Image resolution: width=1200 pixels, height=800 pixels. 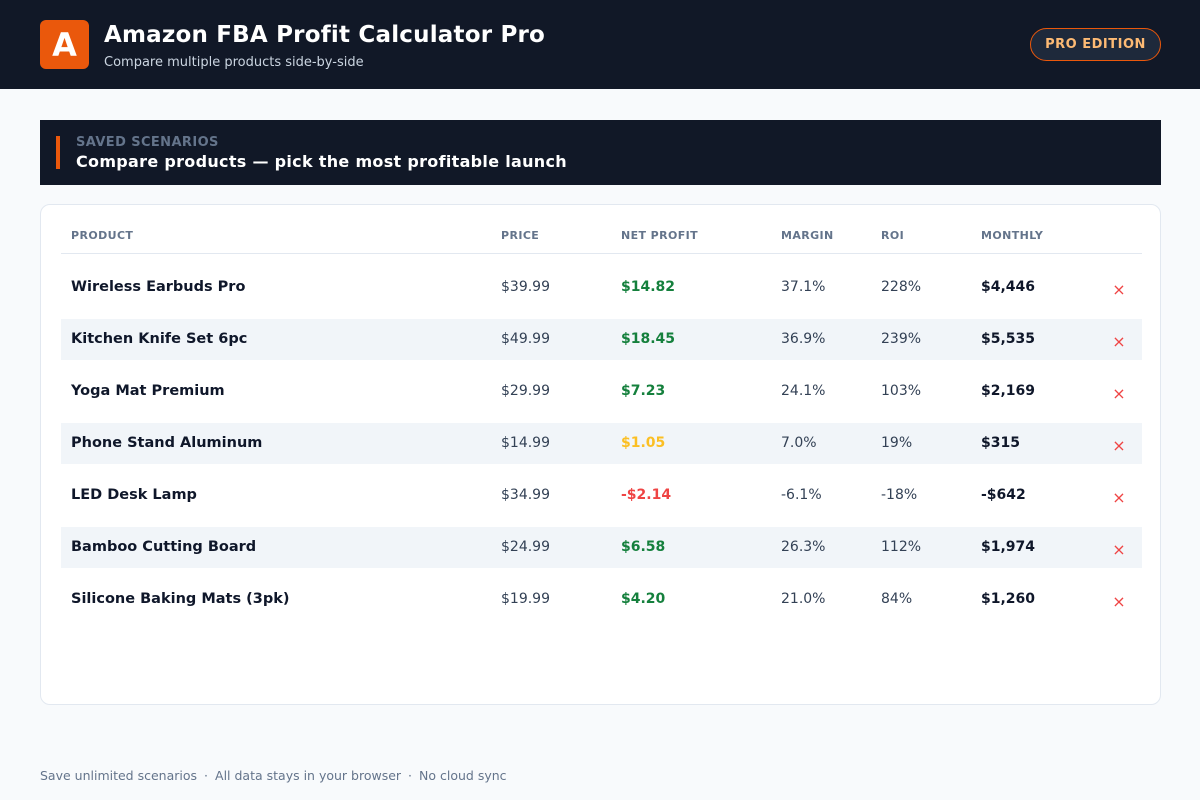 What do you see at coordinates (893, 235) in the screenshot?
I see `column-header-roi: ROI` at bounding box center [893, 235].